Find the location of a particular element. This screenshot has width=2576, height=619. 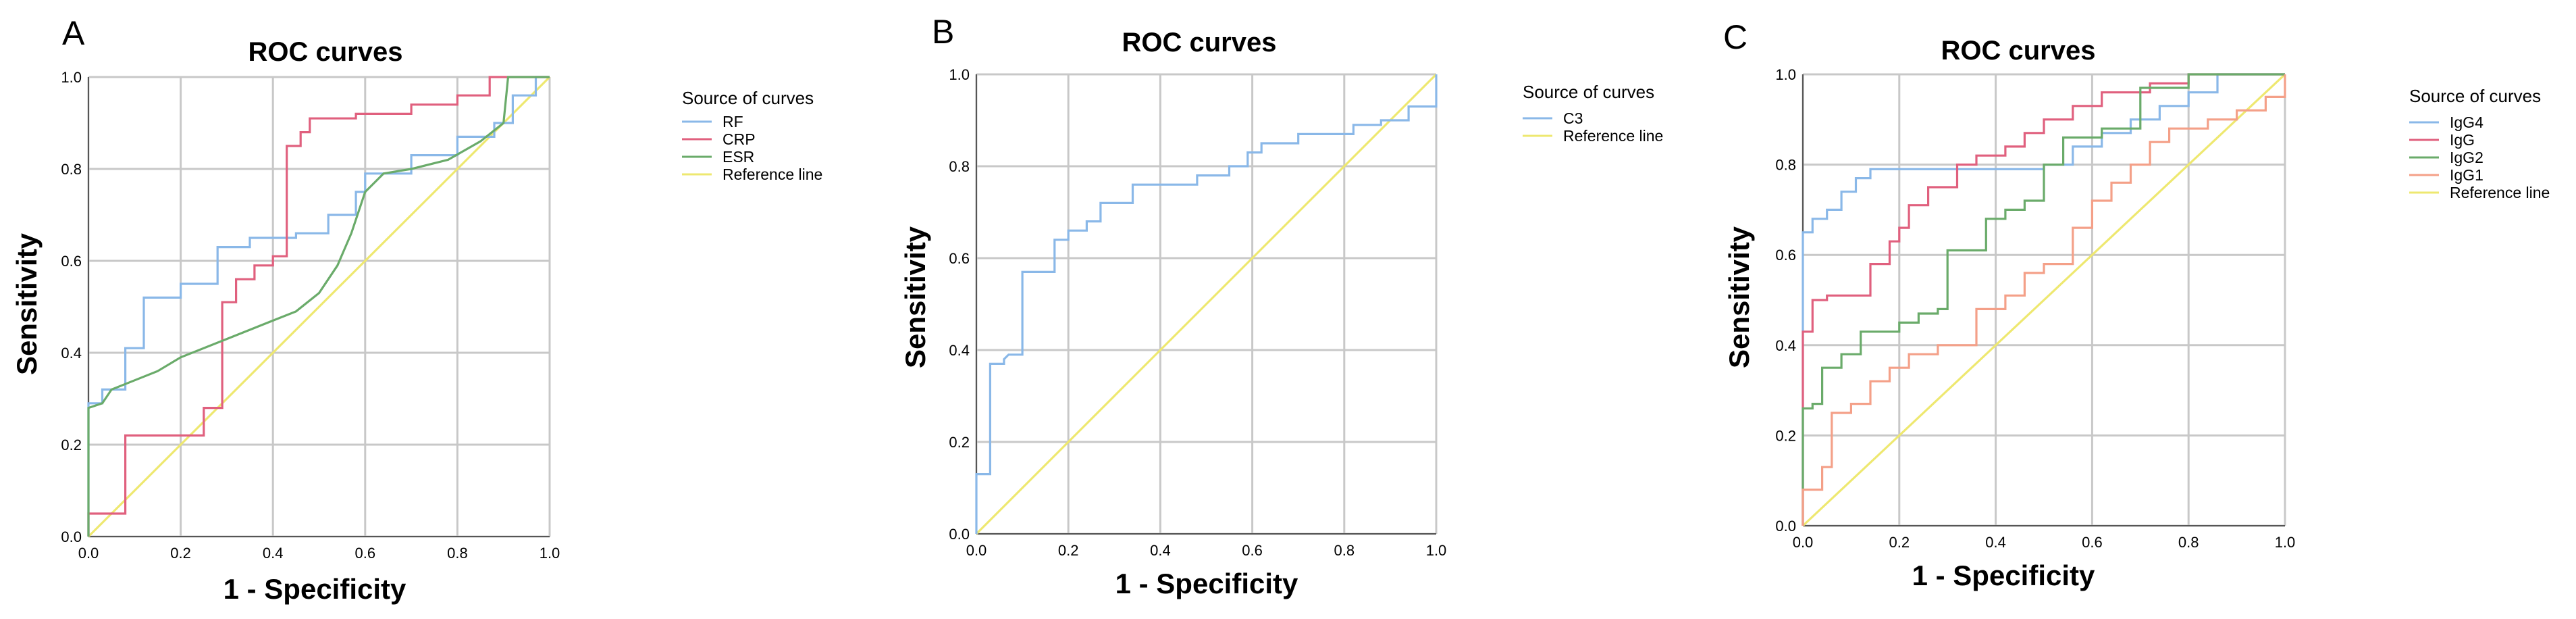

legend-label-igg4: IgG4 is located at coordinates (2466, 123).